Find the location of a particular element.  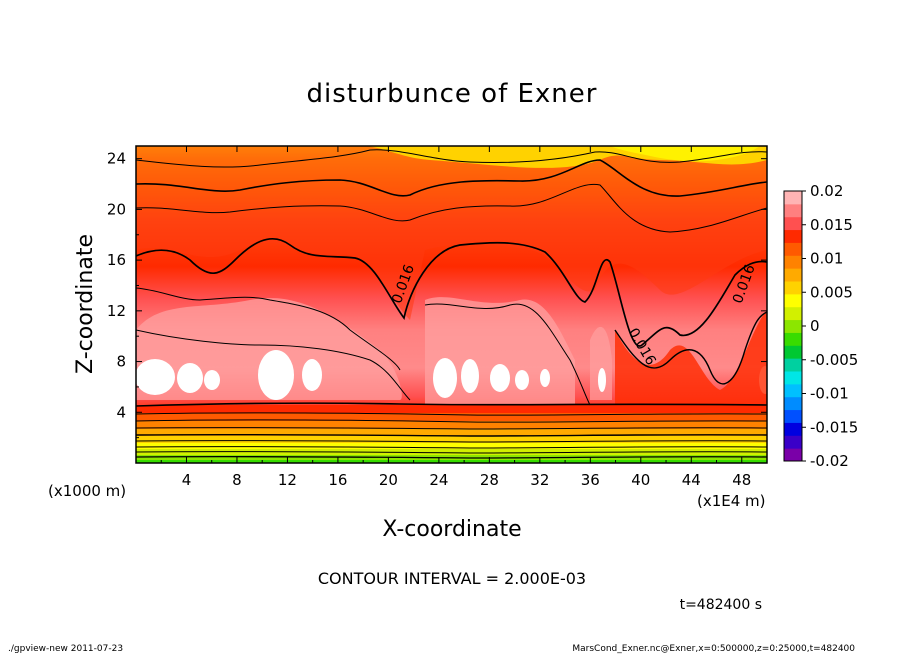

x-tick-label: 40 is located at coordinates (640, 480).